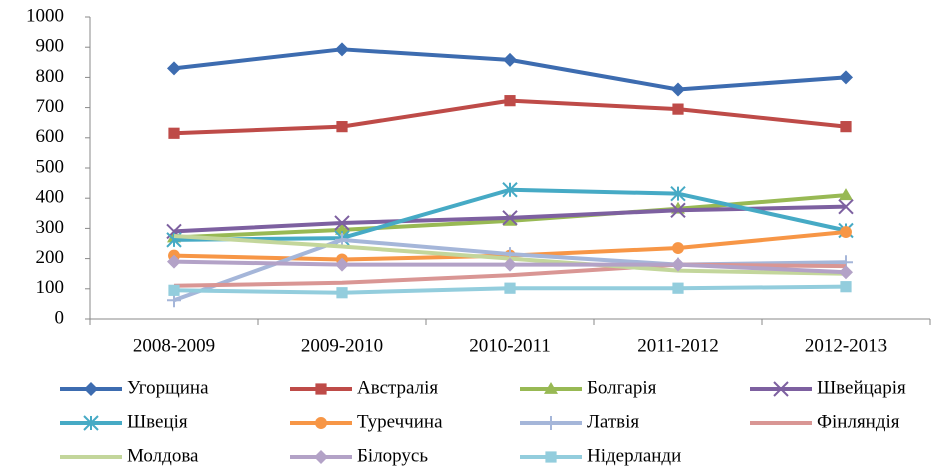 The height and width of the screenshot is (472, 942). What do you see at coordinates (50, 136) in the screenshot?
I see `y-tick-label: 600` at bounding box center [50, 136].